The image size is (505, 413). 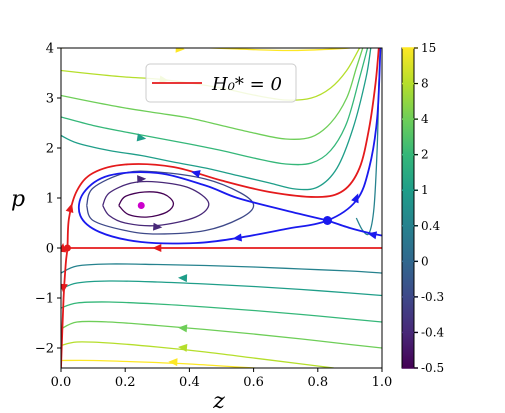 What do you see at coordinates (50, 49) in the screenshot?
I see `y-tick-label: 4` at bounding box center [50, 49].